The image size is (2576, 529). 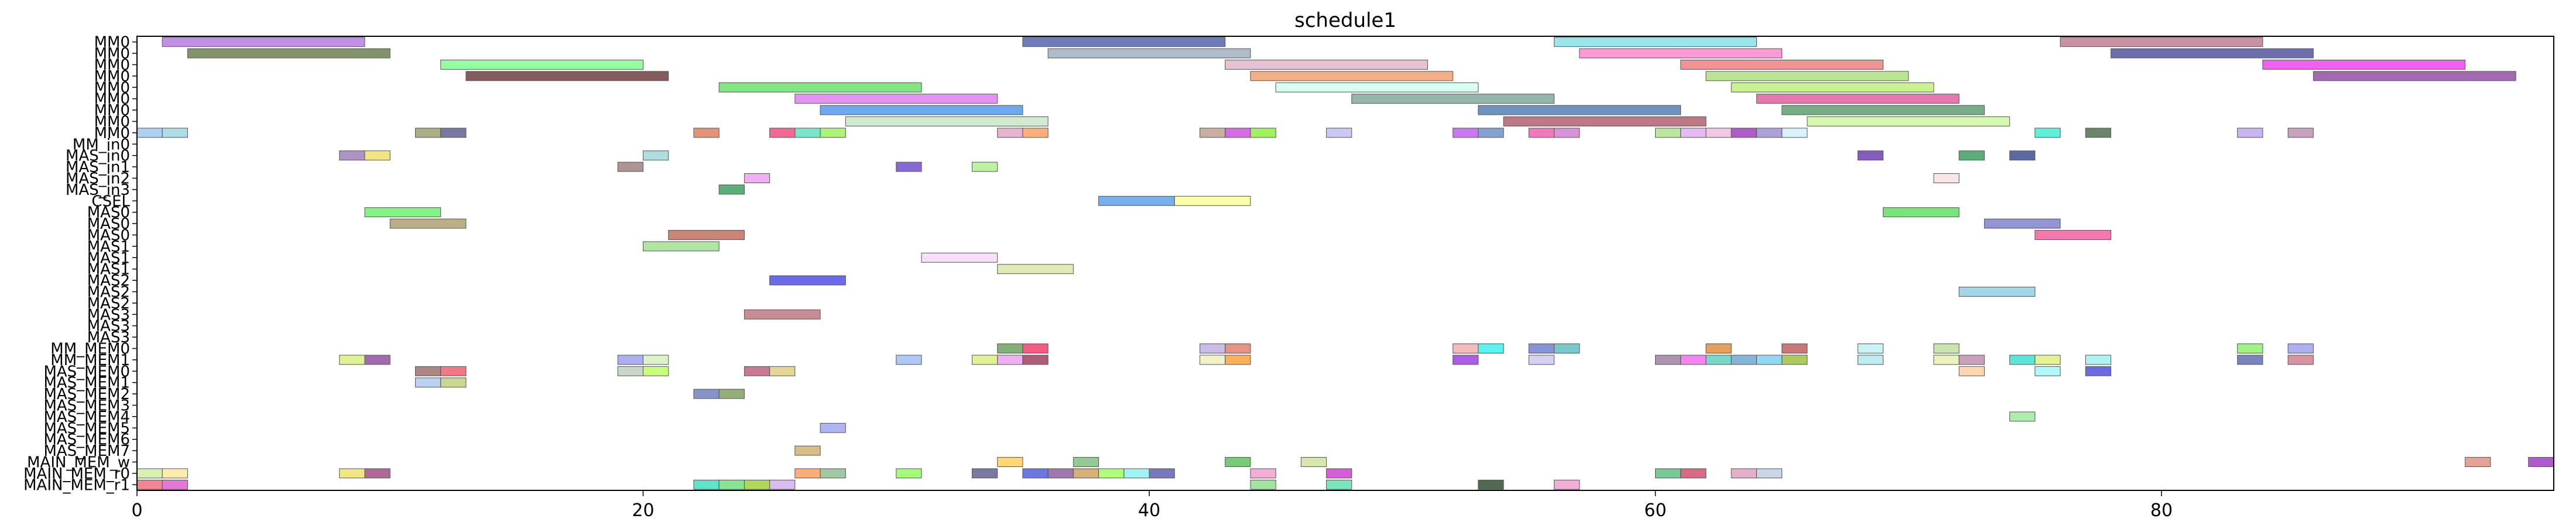 What do you see at coordinates (86, 417) in the screenshot?
I see `row-label-33: MAS_MEM4` at bounding box center [86, 417].